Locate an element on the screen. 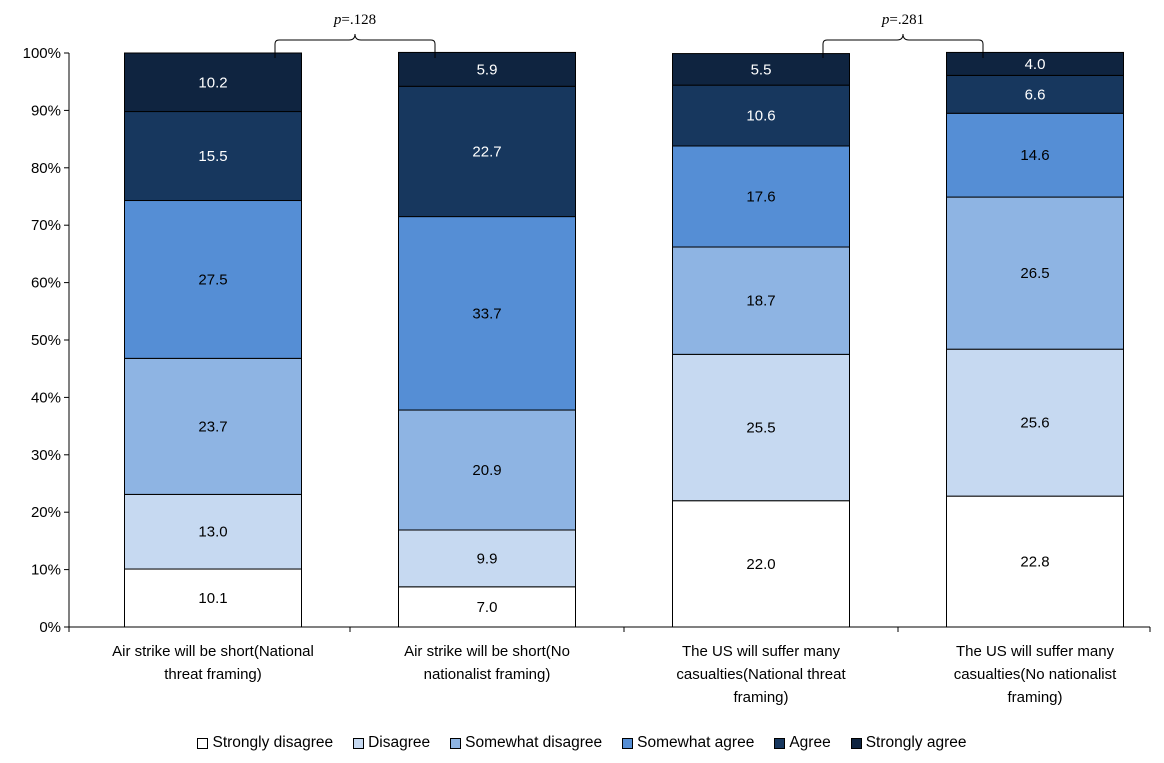 Image resolution: width=1164 pixels, height=763 pixels. legend-label: Disagree is located at coordinates (399, 742).